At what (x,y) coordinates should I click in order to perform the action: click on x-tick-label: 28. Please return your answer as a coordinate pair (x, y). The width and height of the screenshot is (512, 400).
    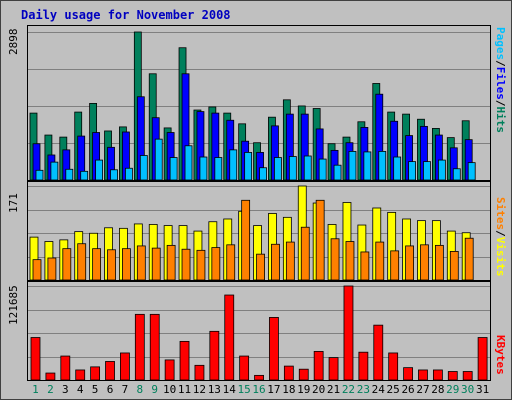
    Looking at the image, I should click on (438, 389).